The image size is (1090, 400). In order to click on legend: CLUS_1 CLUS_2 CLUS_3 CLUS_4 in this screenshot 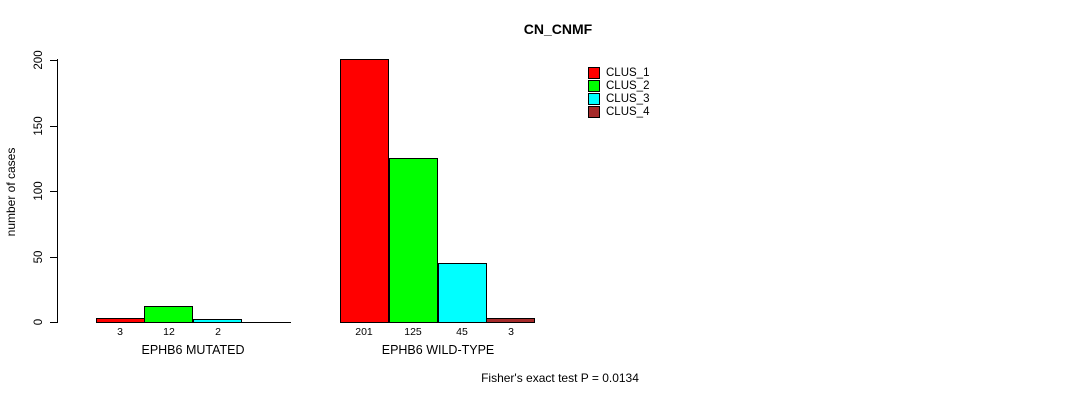, I will do `click(618, 92)`.